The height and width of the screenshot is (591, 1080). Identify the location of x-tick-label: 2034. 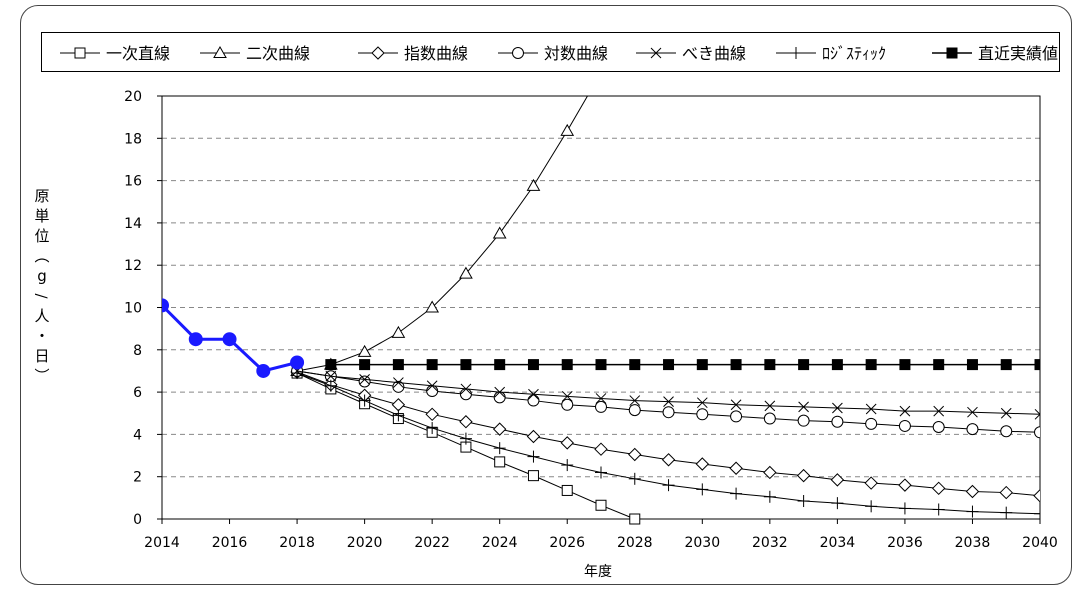
(838, 543).